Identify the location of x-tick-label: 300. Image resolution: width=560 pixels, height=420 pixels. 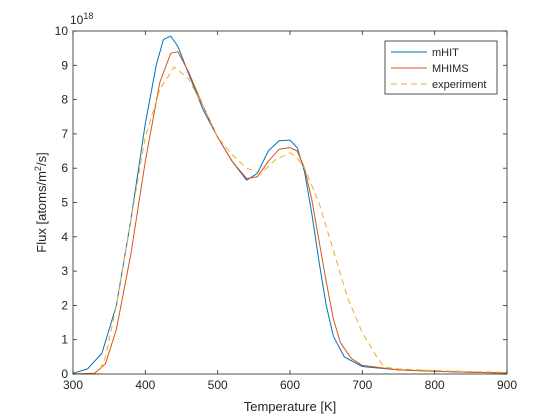
(73, 385).